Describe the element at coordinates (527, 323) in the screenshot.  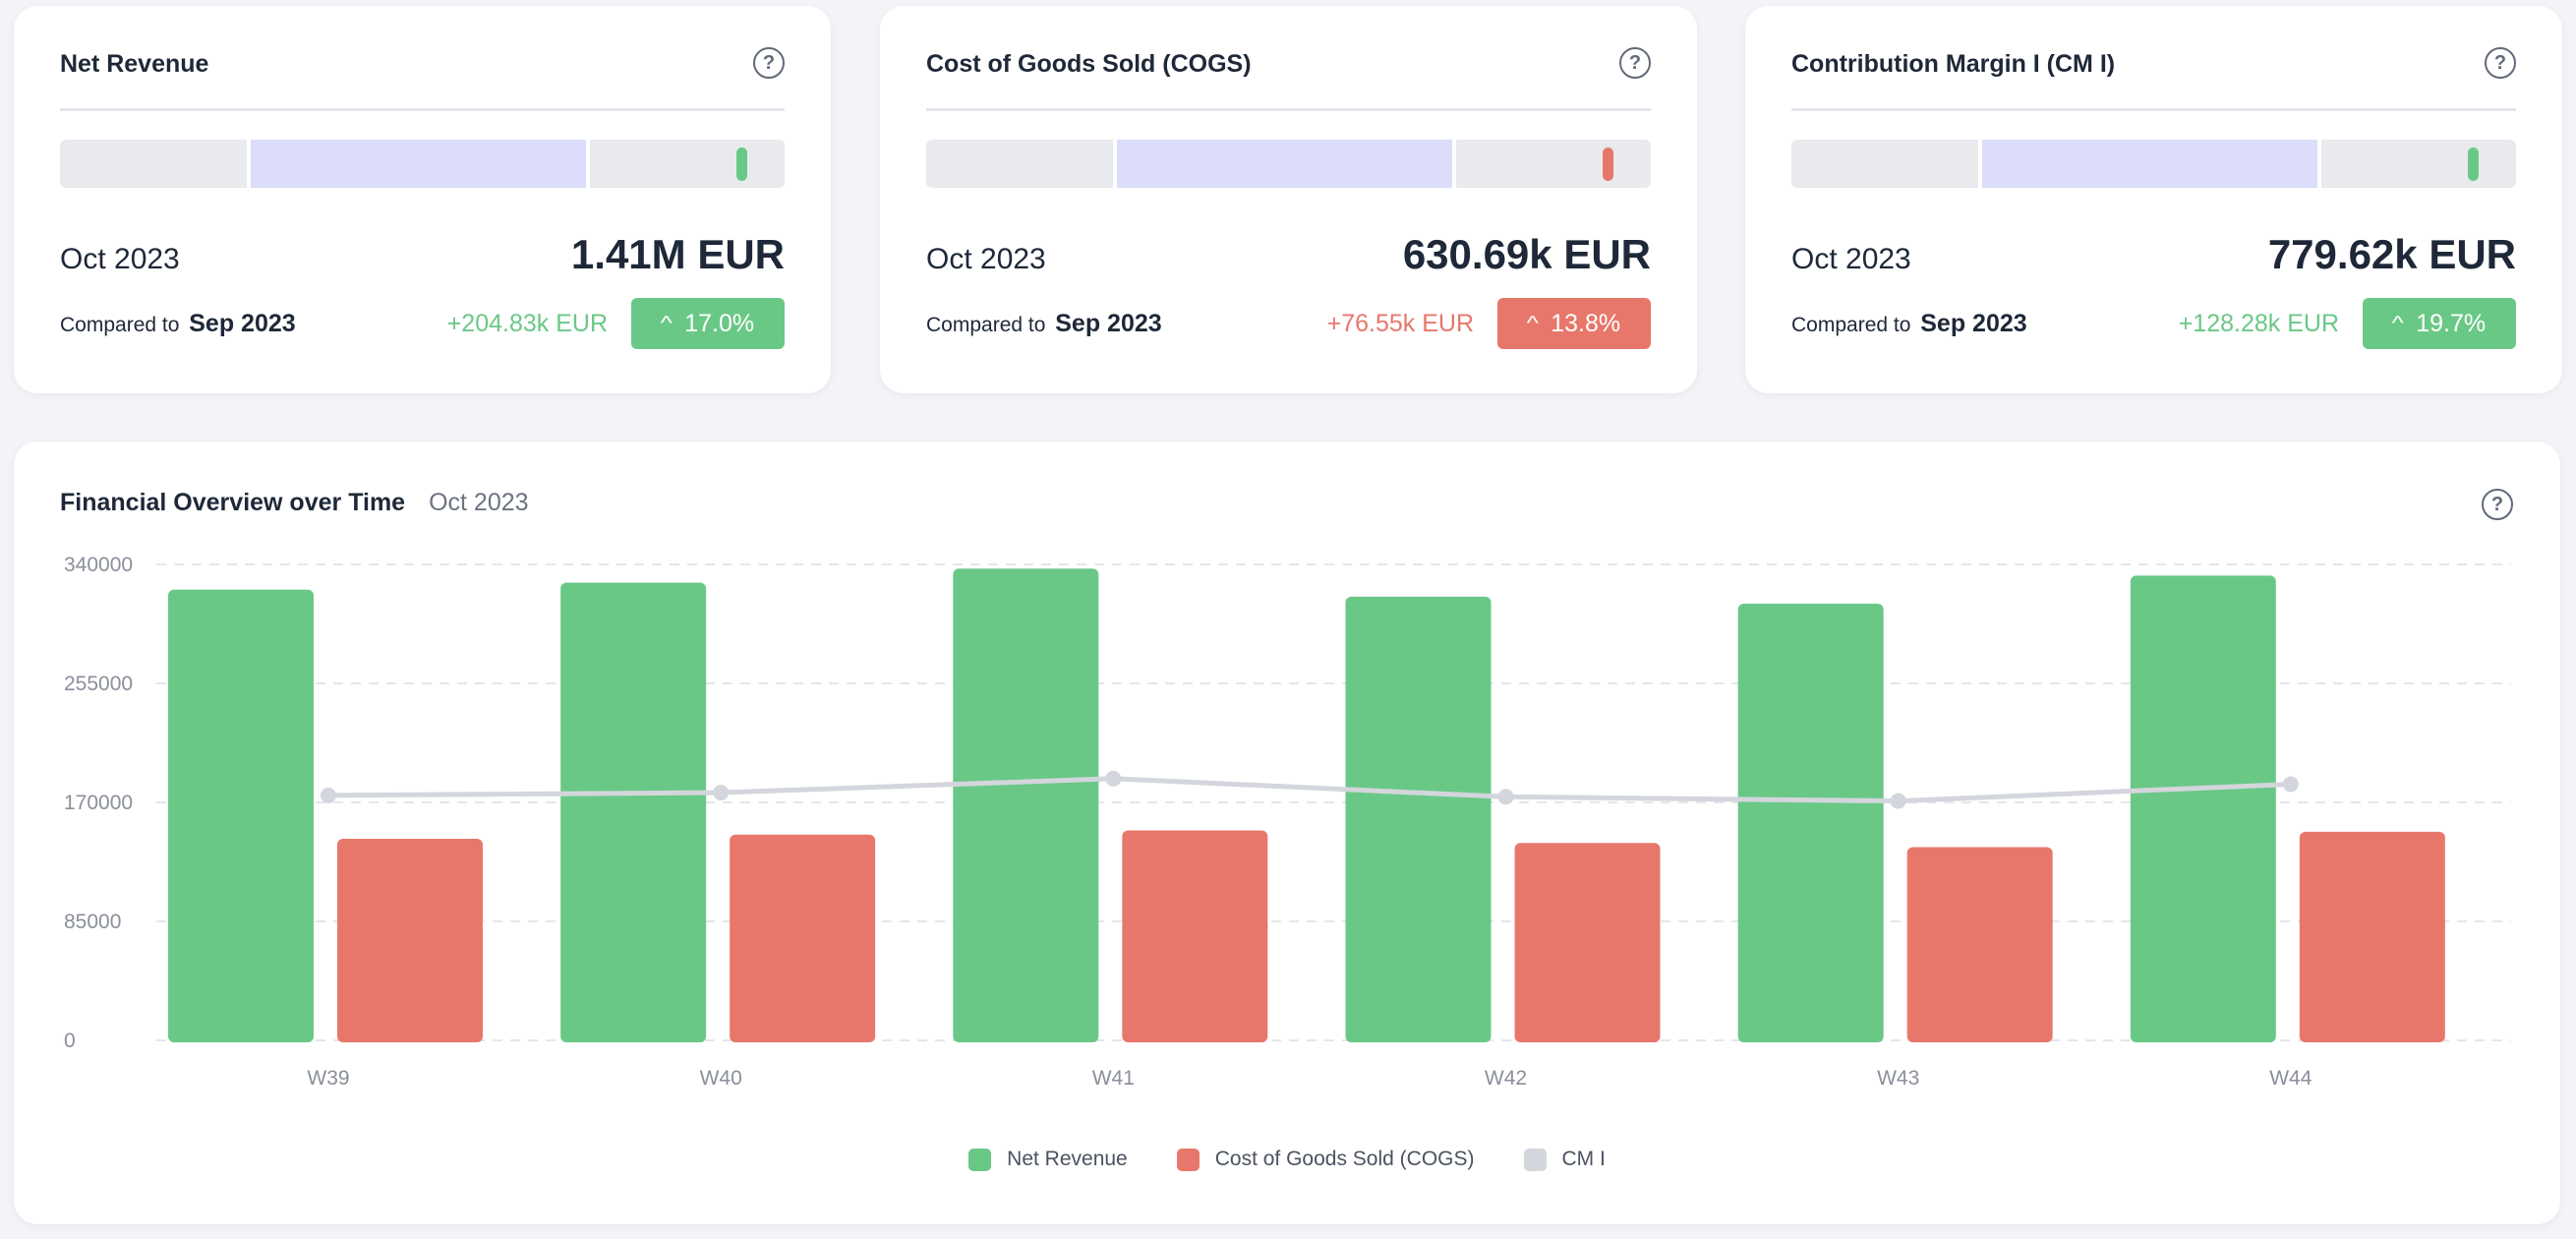
I see `kpi-delta: +204.83k EUR` at that location.